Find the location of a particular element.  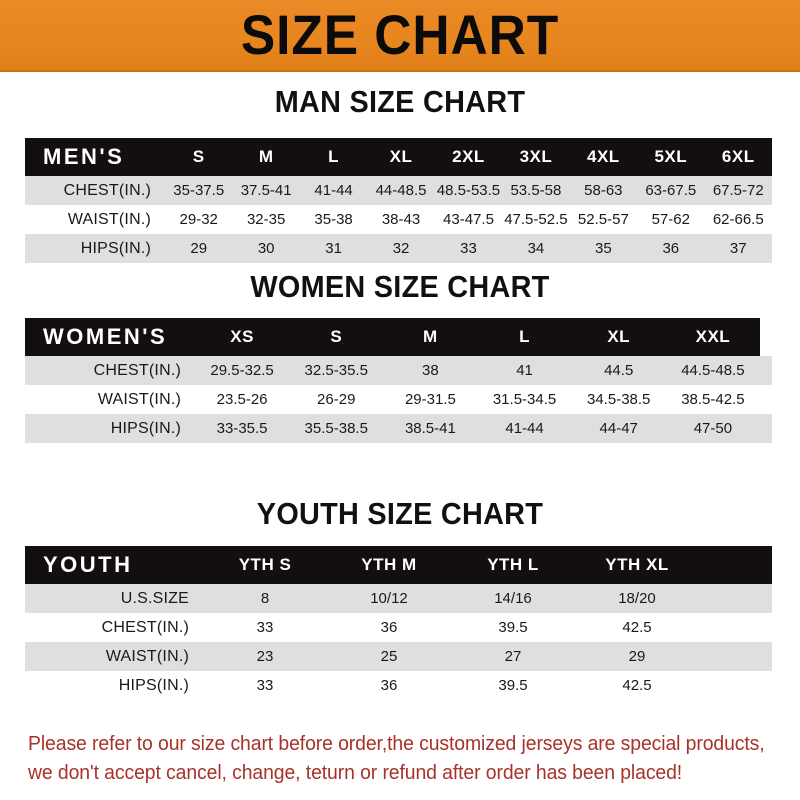

section-title-youth: YOUTH SIZE CHART is located at coordinates (400, 513).